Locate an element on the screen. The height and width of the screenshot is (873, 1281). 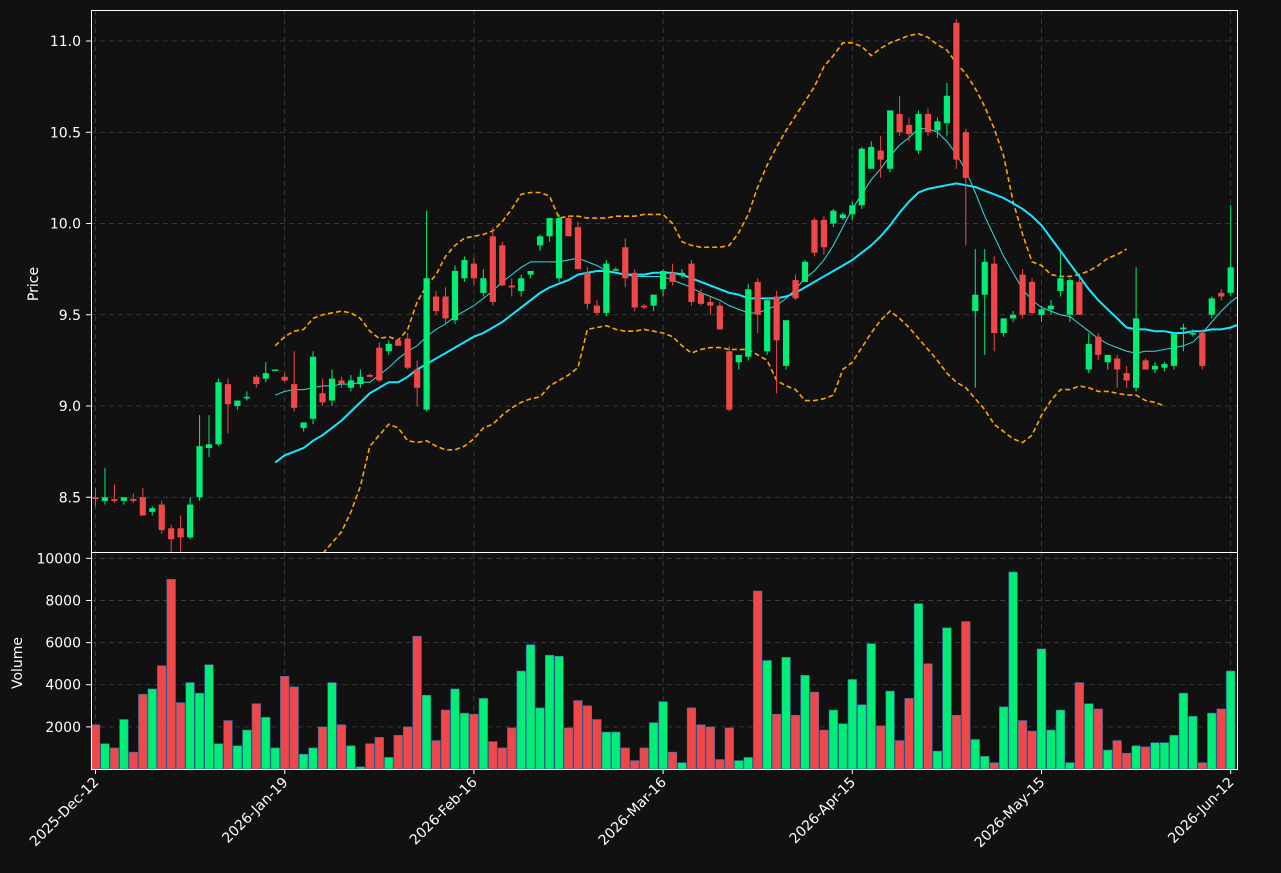
price-tick-label: 11.0 is located at coordinates (65, 42).